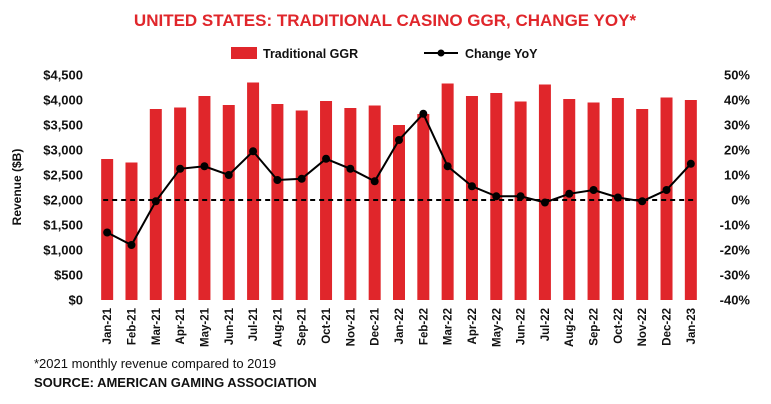 This screenshot has height=404, width=771. What do you see at coordinates (205, 327) in the screenshot?
I see `x-tick-label: May-21` at bounding box center [205, 327].